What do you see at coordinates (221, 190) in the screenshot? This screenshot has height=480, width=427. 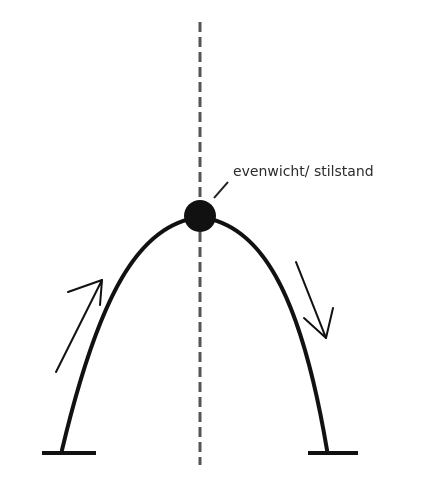 I see `label-pointer-line` at bounding box center [221, 190].